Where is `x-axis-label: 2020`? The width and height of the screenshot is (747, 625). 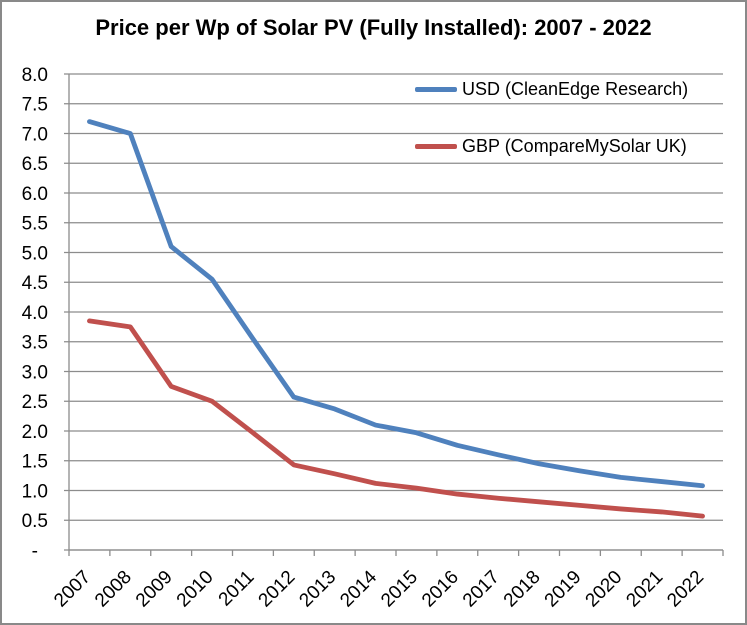 x-axis-label: 2020 is located at coordinates (604, 589).